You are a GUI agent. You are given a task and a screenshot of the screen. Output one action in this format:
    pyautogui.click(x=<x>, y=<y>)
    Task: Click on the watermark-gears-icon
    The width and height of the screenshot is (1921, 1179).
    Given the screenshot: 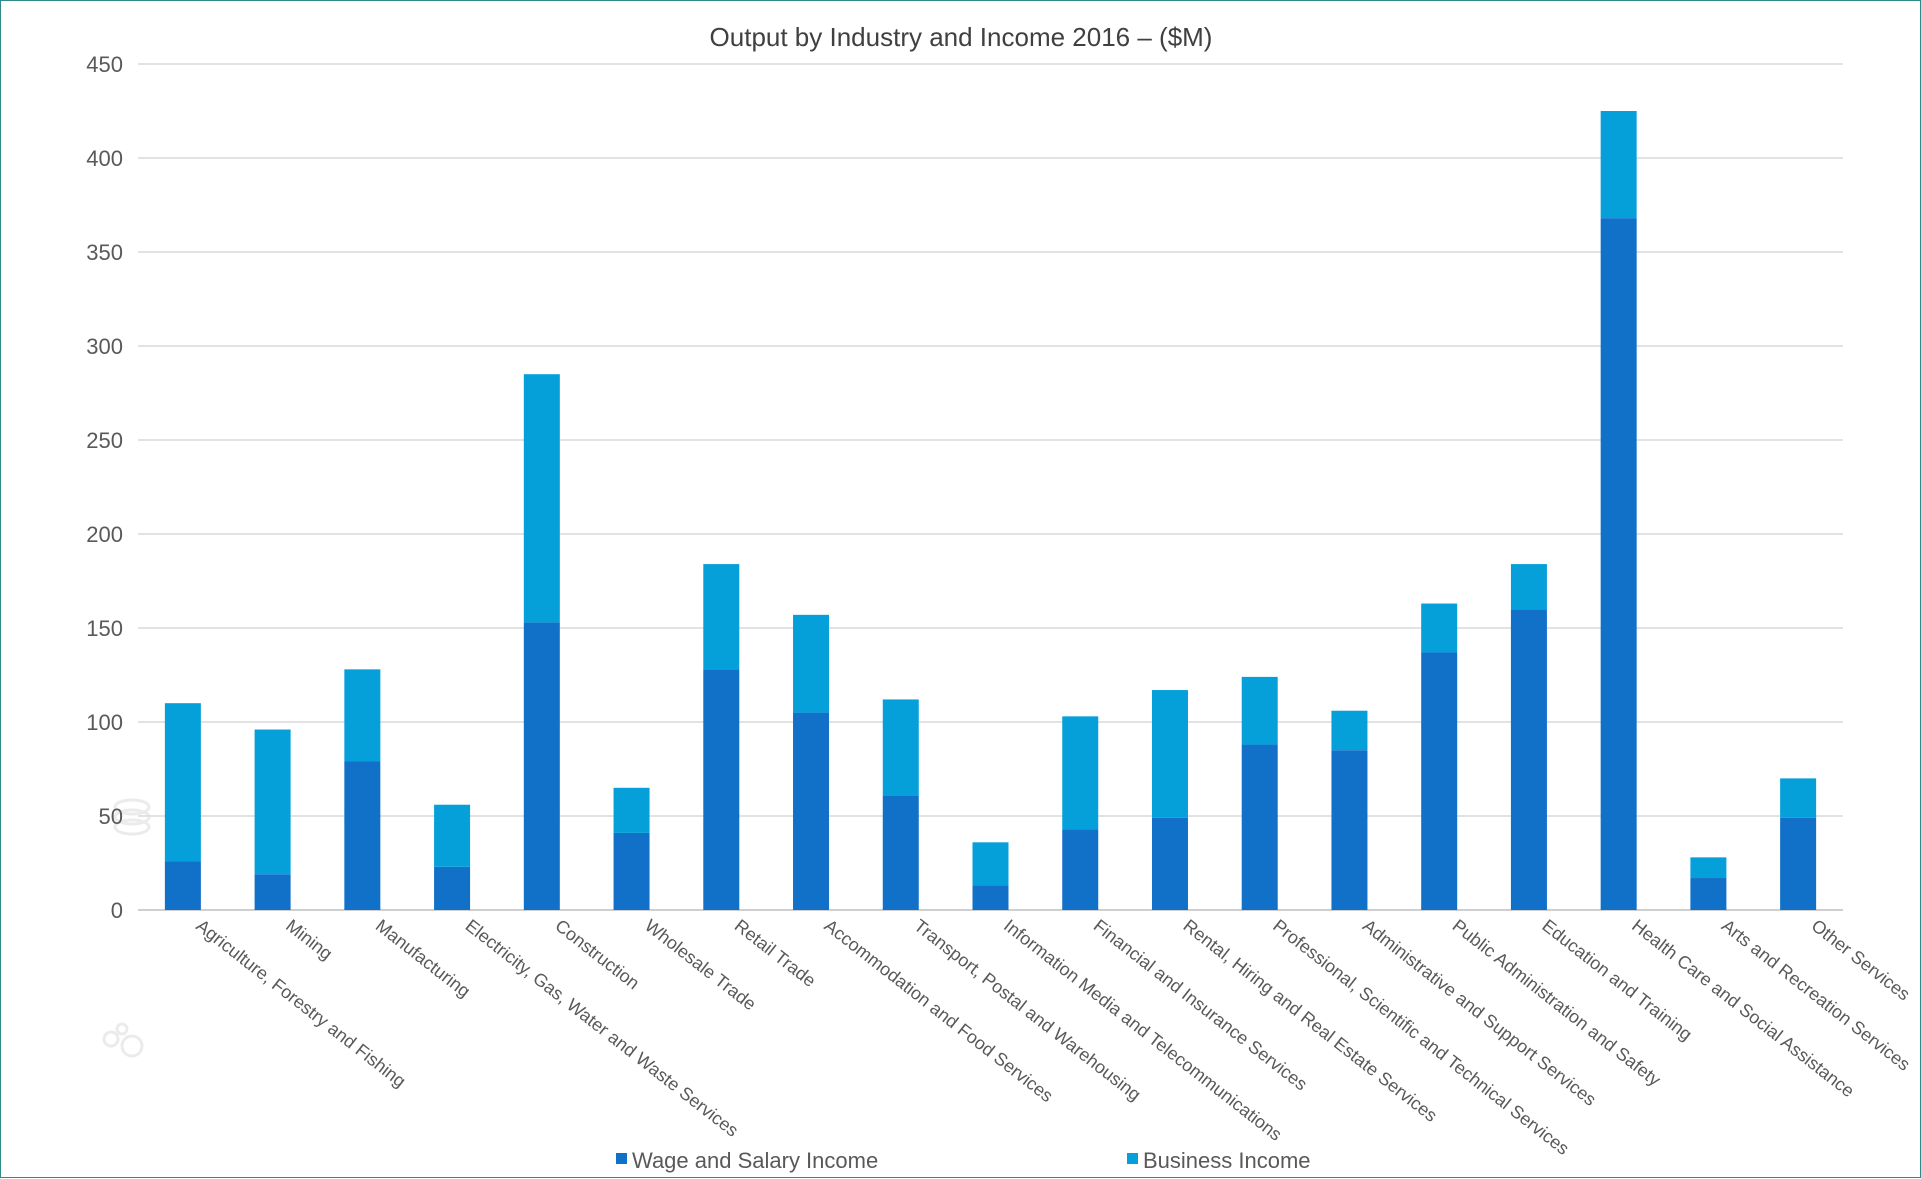 What is the action you would take?
    pyautogui.click(x=123, y=1040)
    